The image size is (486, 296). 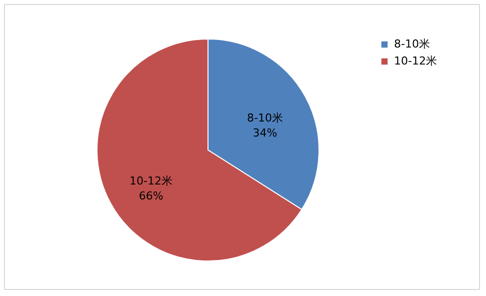 I want to click on data-label: 66%, so click(x=151, y=195).